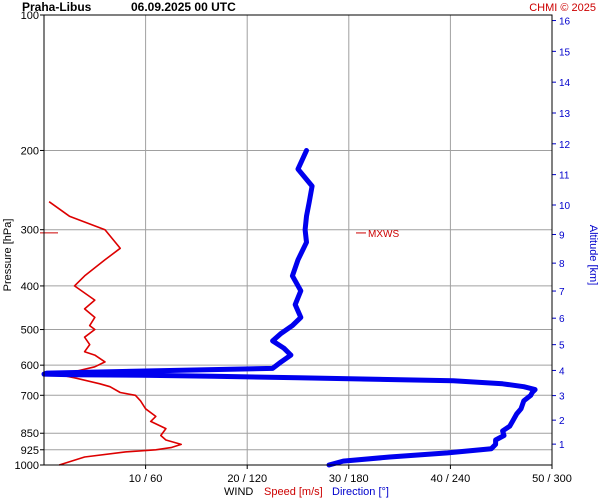 Image resolution: width=600 pixels, height=500 pixels. What do you see at coordinates (552, 479) in the screenshot?
I see `wind-tick-label: 50 / 300` at bounding box center [552, 479].